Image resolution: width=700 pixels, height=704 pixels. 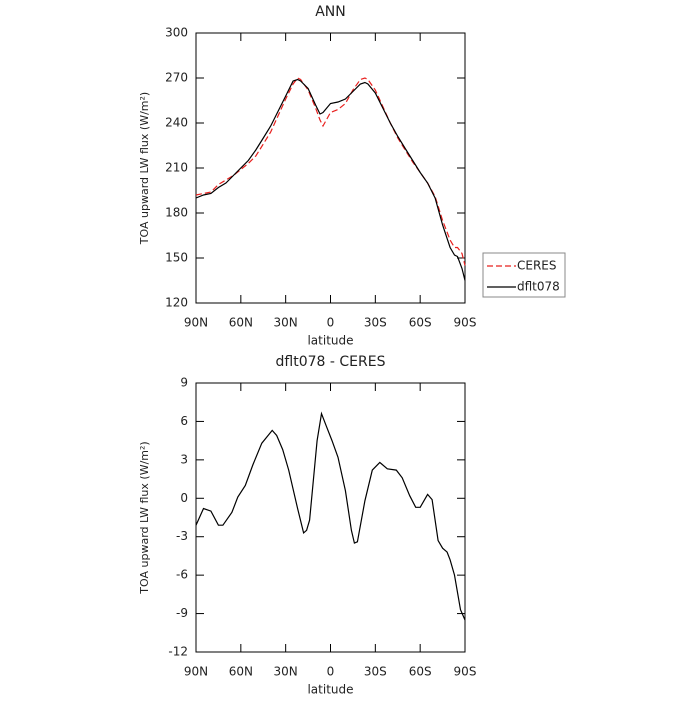 I want to click on y-tick-label: 180, so click(x=176, y=213).